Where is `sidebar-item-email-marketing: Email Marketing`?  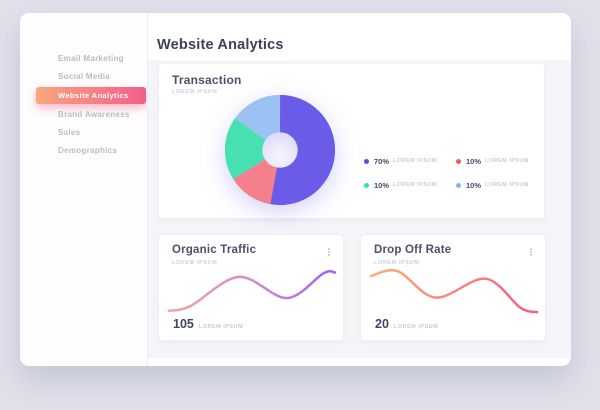 sidebar-item-email-marketing: Email Marketing is located at coordinates (91, 58).